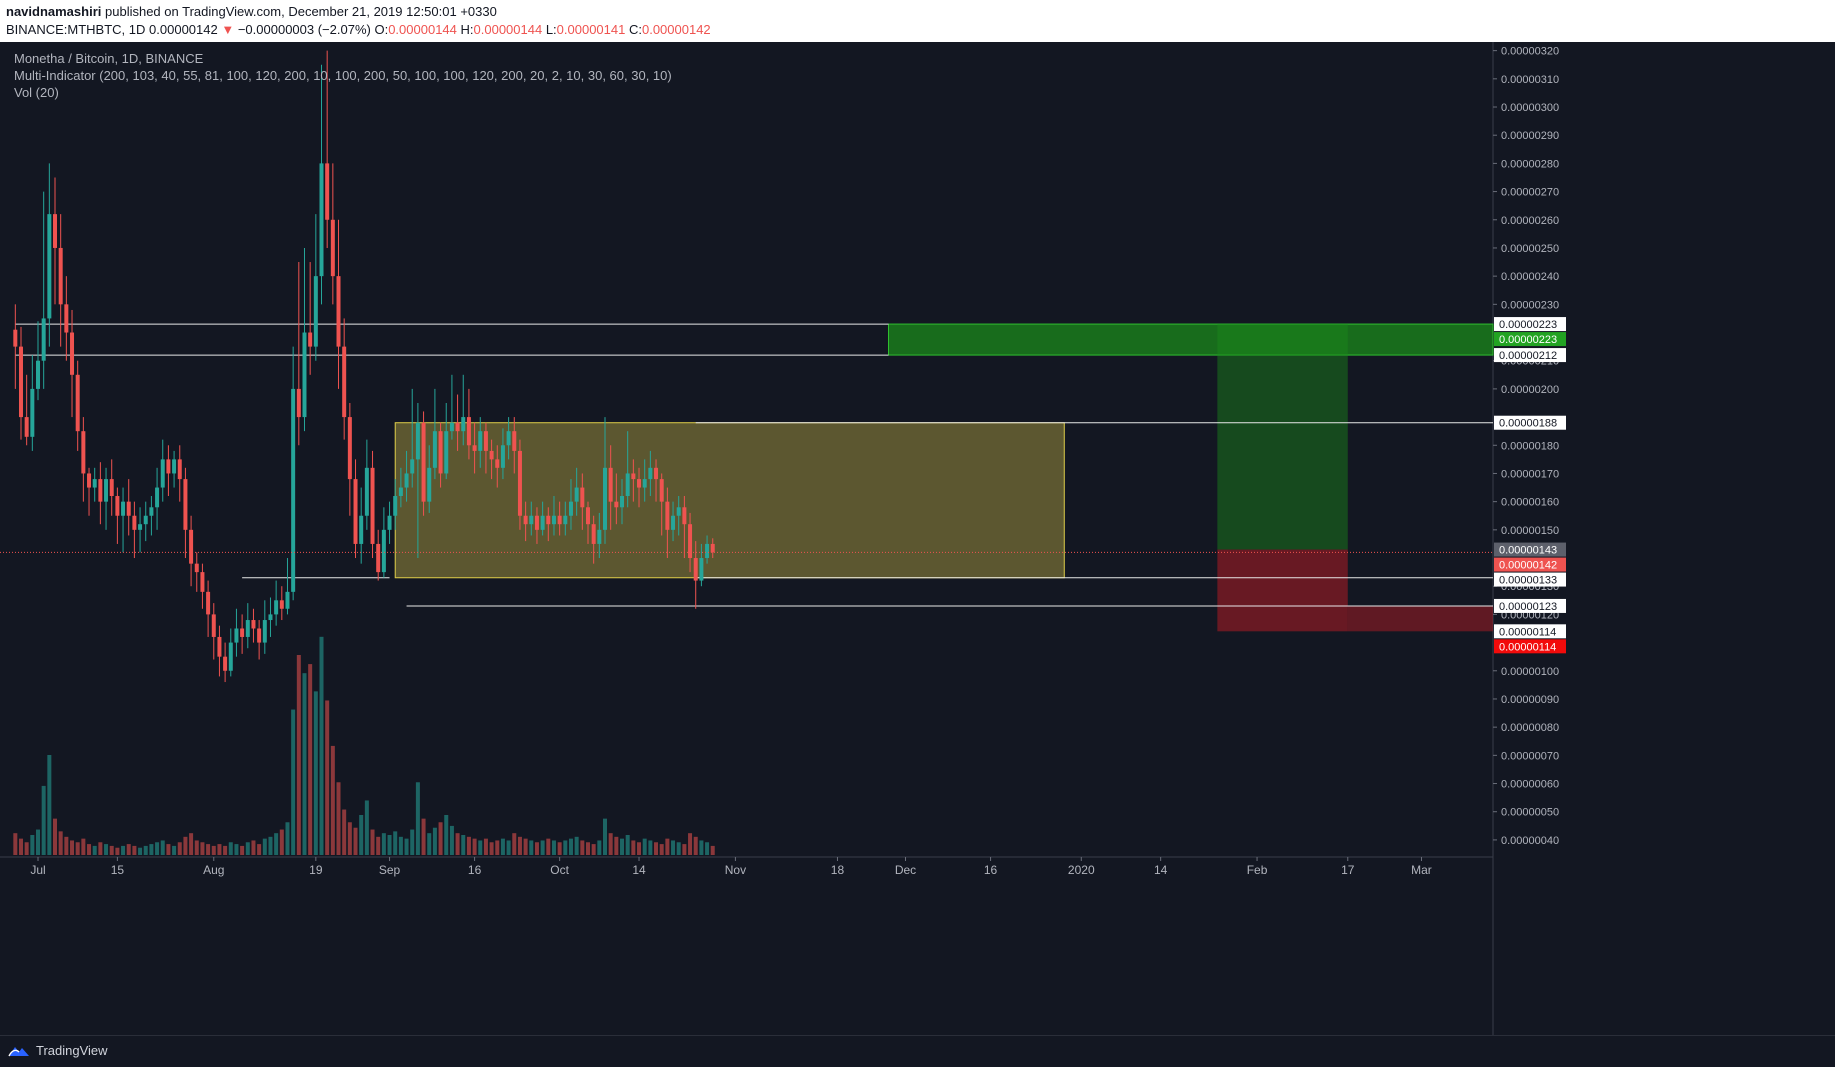 Image resolution: width=1835 pixels, height=1067 pixels. What do you see at coordinates (1420, 618) in the screenshot?
I see `stop-zone-extension` at bounding box center [1420, 618].